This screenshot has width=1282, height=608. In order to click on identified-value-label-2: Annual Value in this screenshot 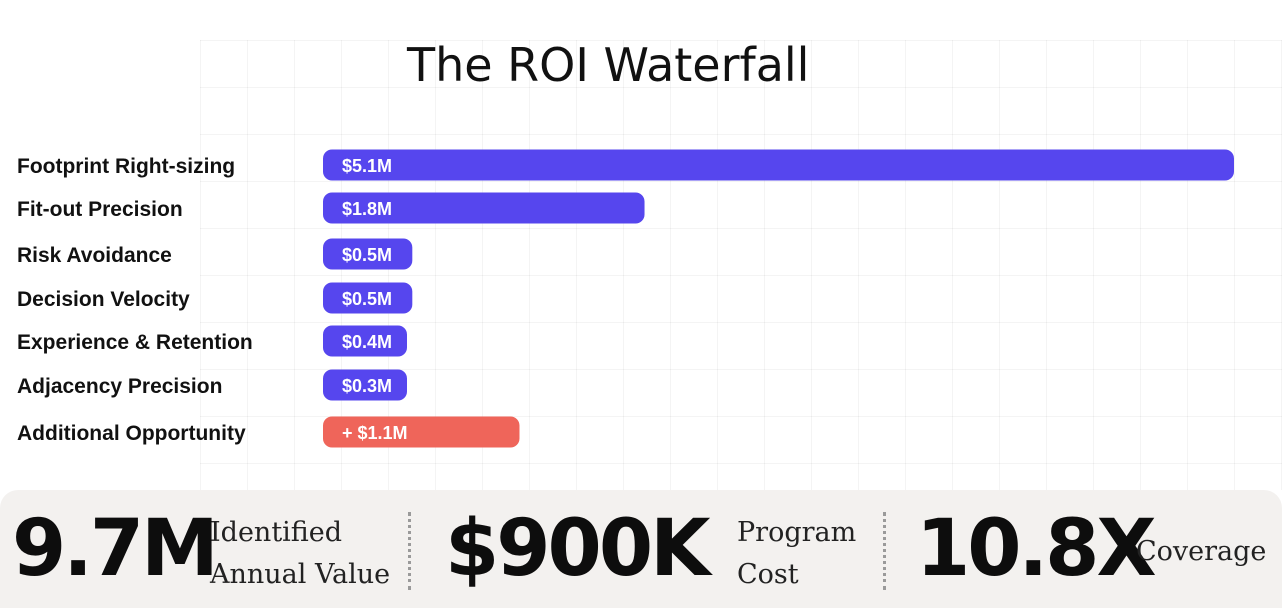, I will do `click(300, 574)`.